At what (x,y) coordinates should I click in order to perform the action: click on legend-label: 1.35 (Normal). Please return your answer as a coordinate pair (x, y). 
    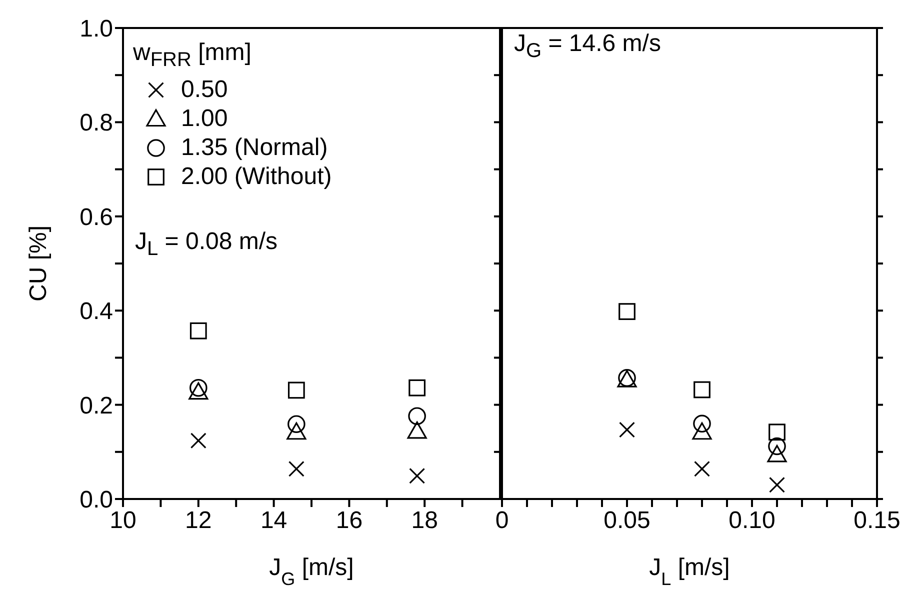
    Looking at the image, I should click on (254, 147).